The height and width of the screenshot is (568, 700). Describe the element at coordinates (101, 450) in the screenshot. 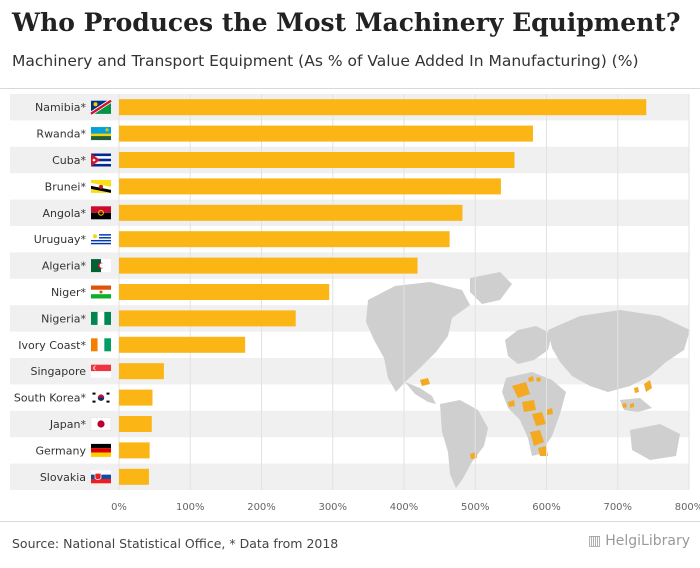

I see `germany-flag-icon` at that location.